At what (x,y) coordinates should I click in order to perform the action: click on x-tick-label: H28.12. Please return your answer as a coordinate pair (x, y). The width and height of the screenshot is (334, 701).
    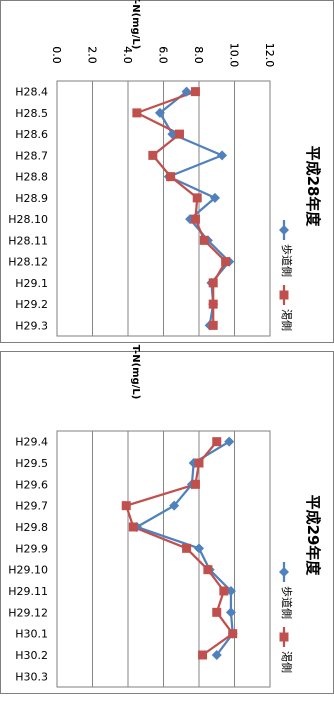
    Looking at the image, I should click on (28, 262).